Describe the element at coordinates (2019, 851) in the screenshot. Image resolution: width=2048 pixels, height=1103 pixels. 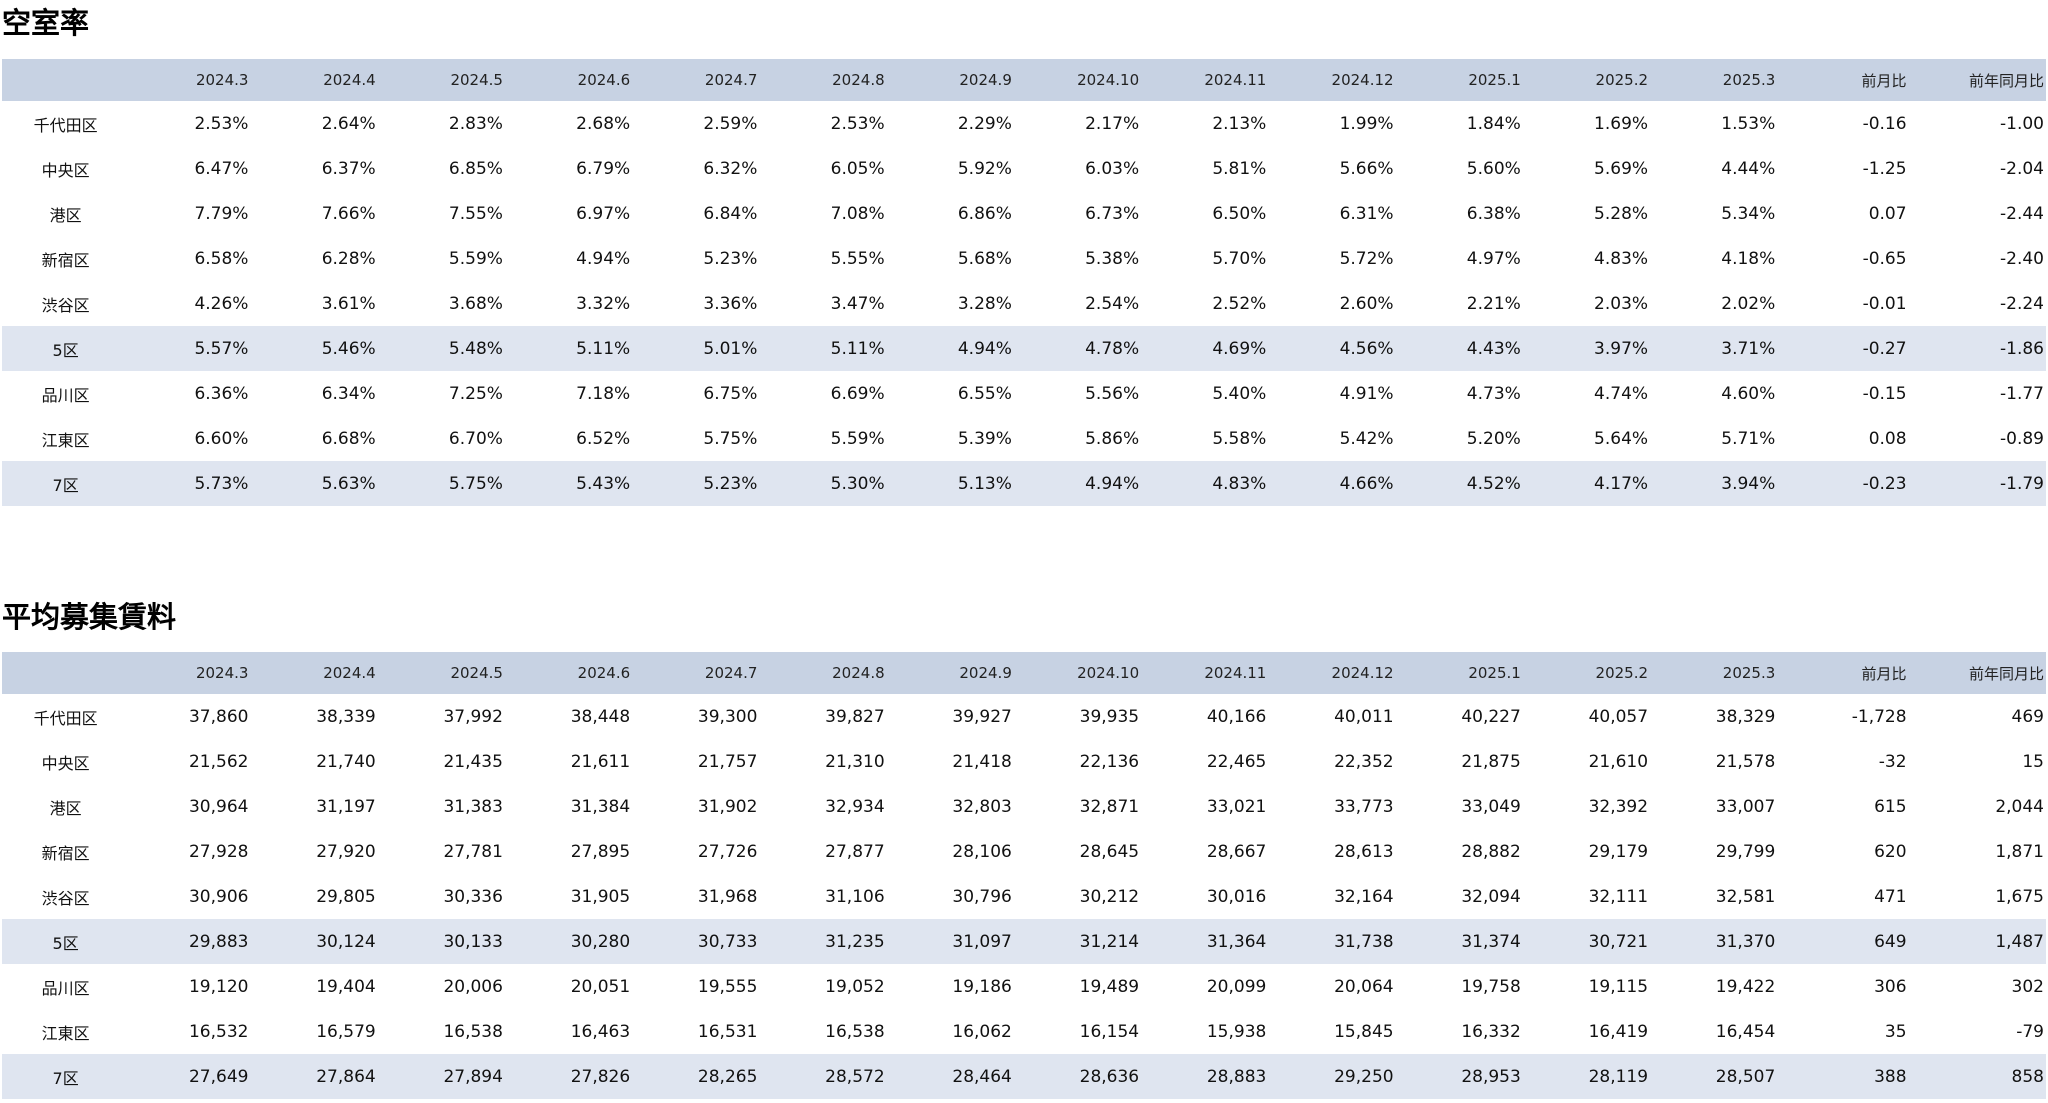
I see `table-cell: 1,871` at that location.